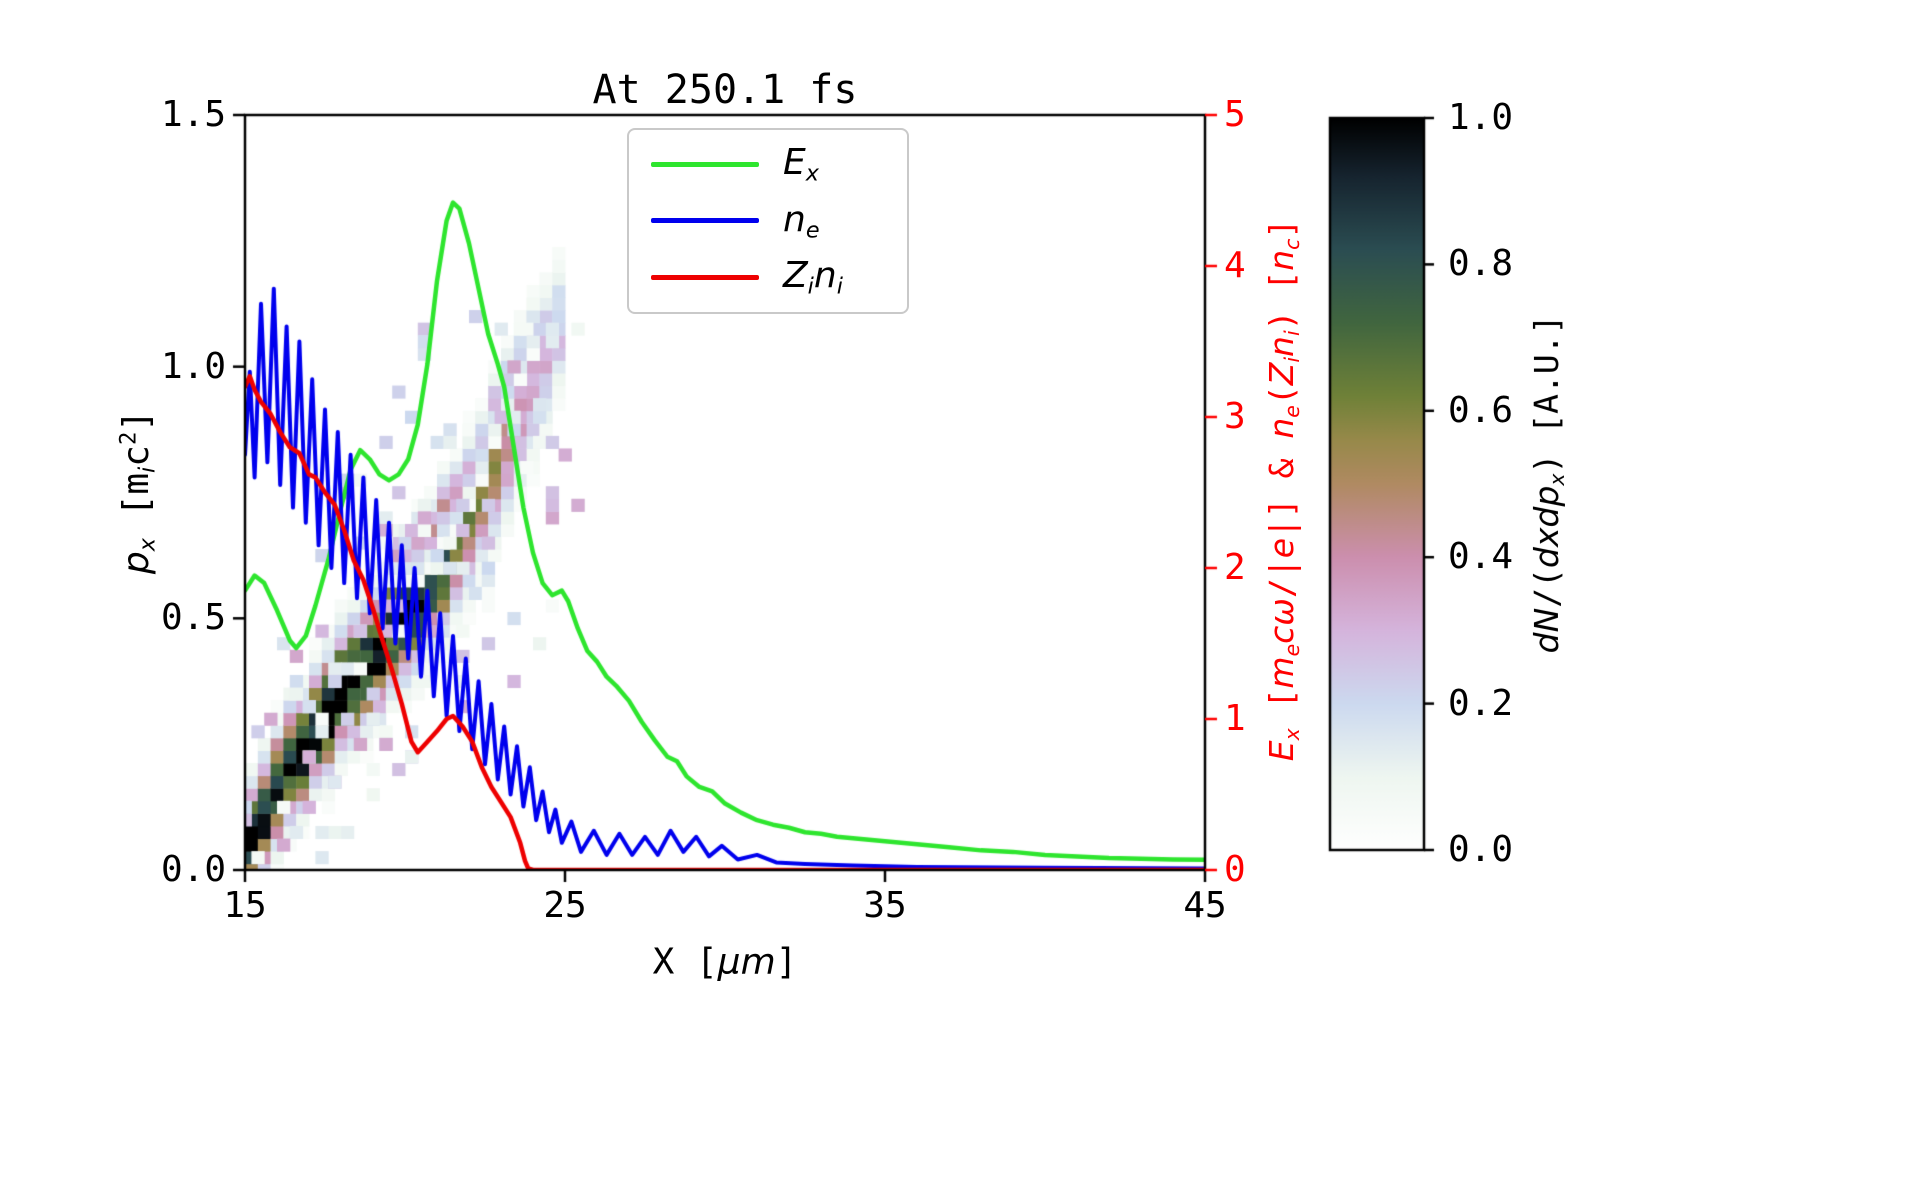 This screenshot has height=1200, width=1920. Describe the element at coordinates (1481, 410) in the screenshot. I see `colorbar-tick-label: 0.6` at that location.